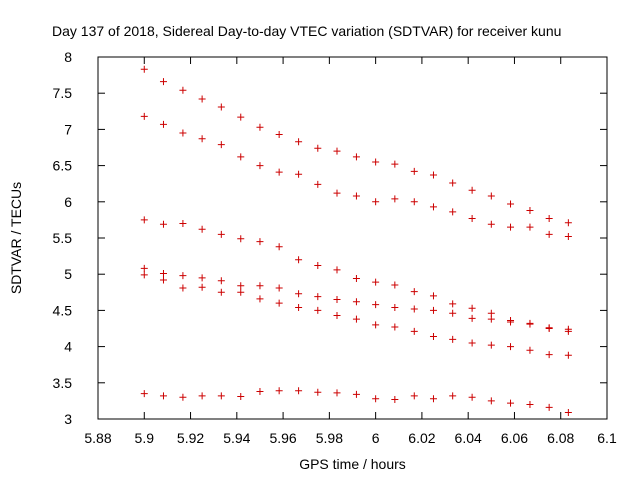 Image resolution: width=640 pixels, height=480 pixels. What do you see at coordinates (63, 238) in the screenshot?
I see `y-tick-label: 5.5` at bounding box center [63, 238].